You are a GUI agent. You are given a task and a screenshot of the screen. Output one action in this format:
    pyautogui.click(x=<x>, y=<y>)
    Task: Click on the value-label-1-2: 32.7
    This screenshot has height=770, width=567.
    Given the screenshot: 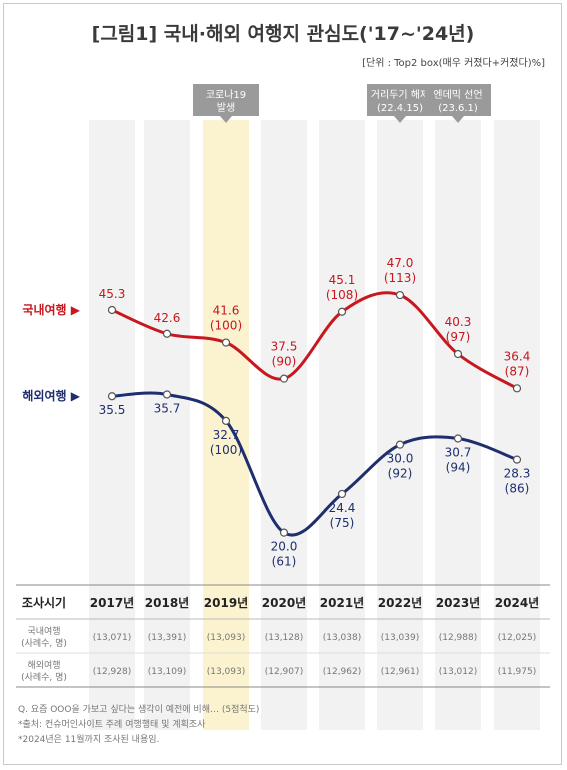 What is the action you would take?
    pyautogui.click(x=226, y=435)
    